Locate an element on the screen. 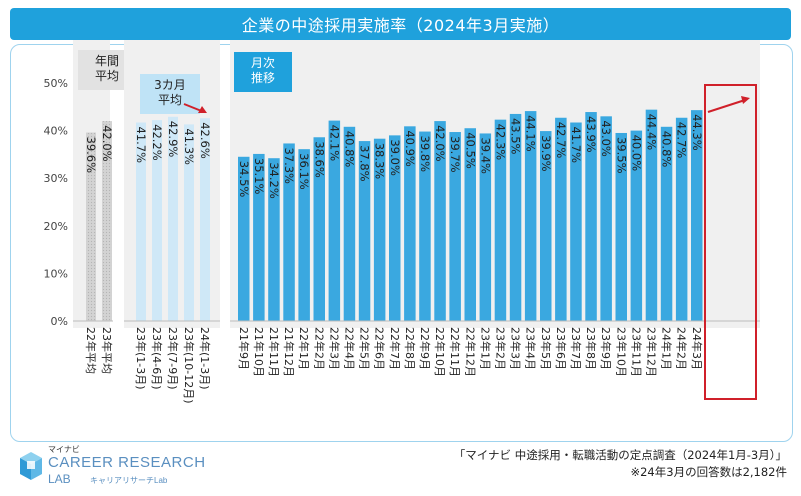  x-tick-label: 22年2月 is located at coordinates (319, 348).